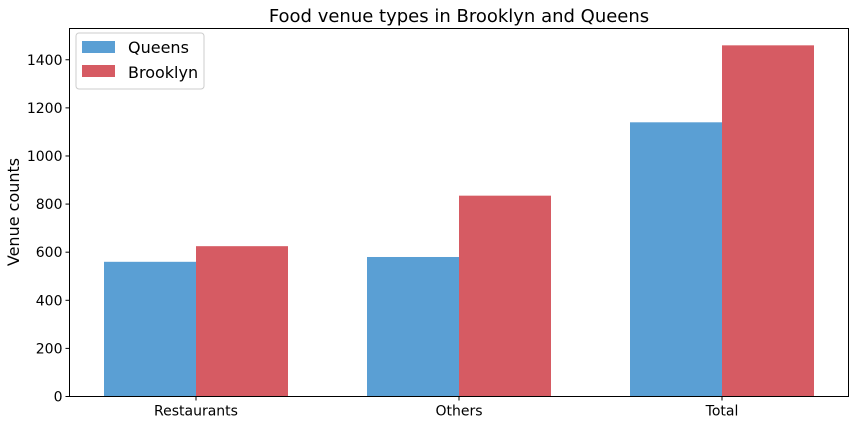 This screenshot has height=424, width=856. Describe the element at coordinates (98, 47) in the screenshot. I see `legend-swatch-queens` at that location.